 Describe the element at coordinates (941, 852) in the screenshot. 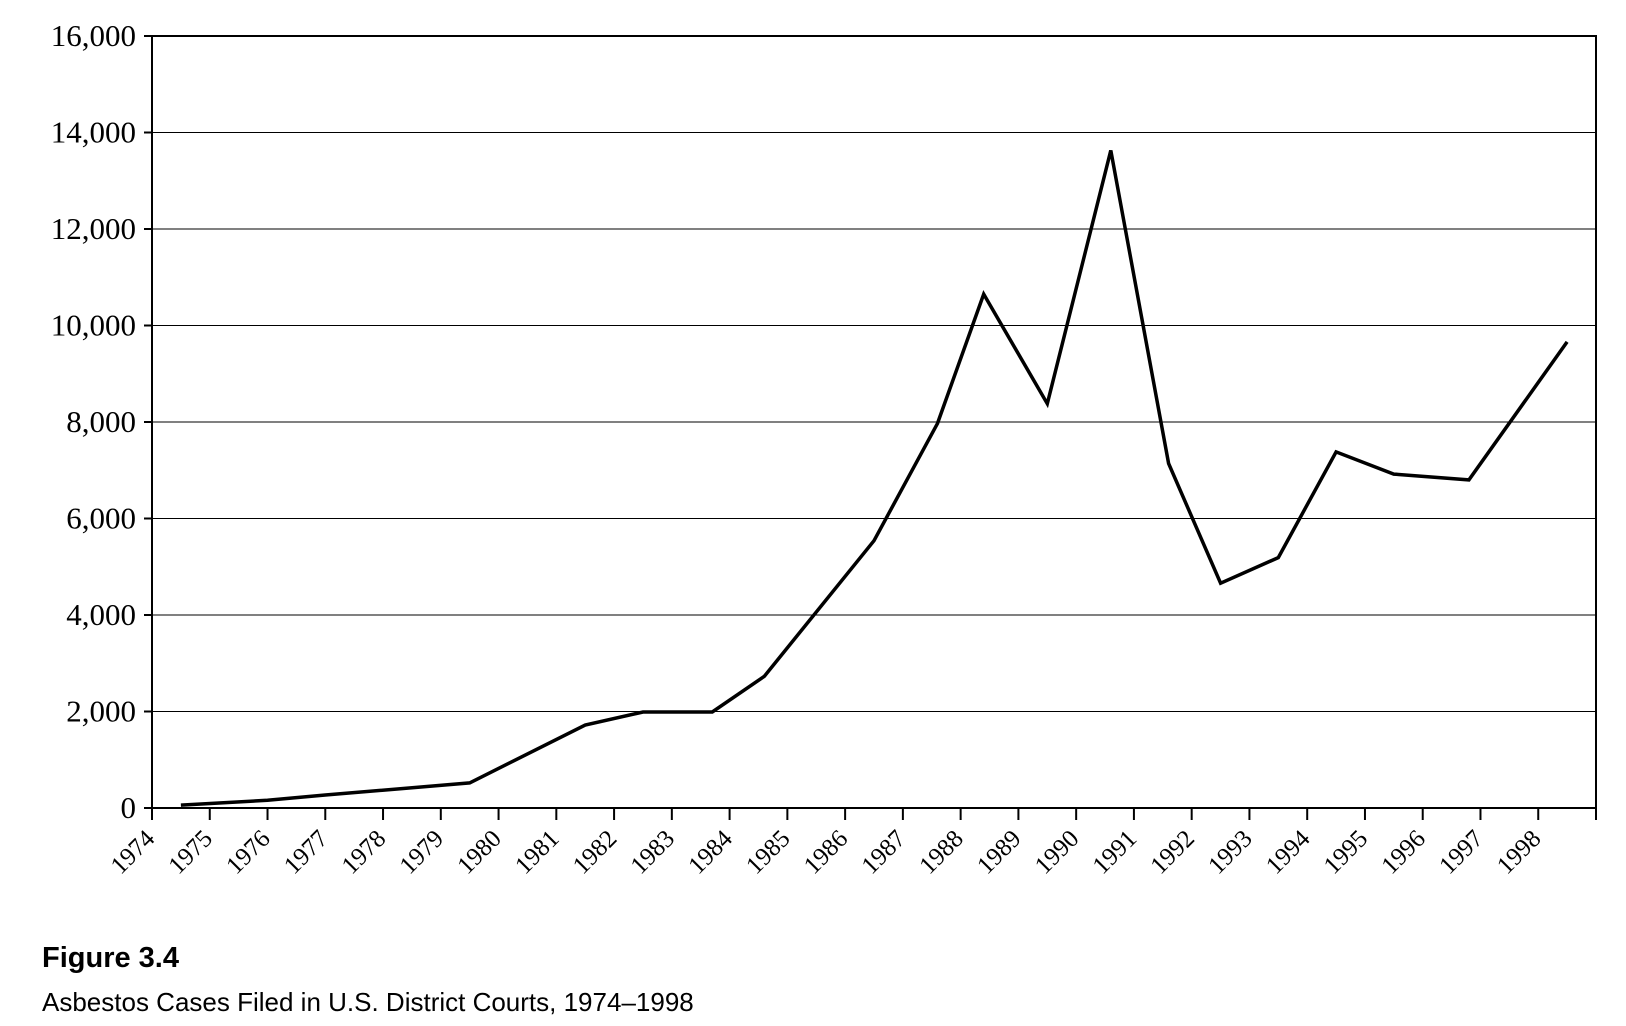

I see `x-tick-label: 1988` at that location.